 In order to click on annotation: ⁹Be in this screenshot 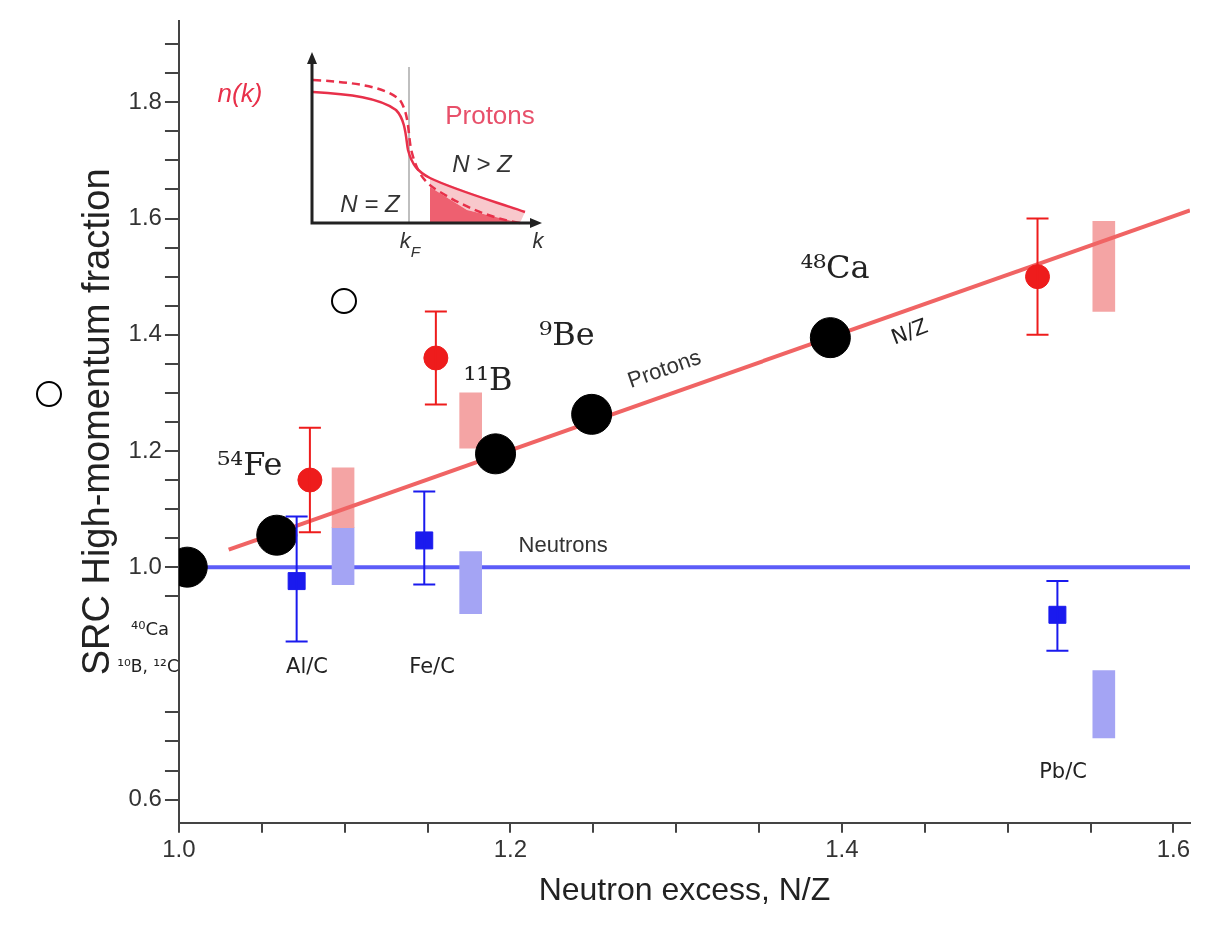, I will do `click(567, 334)`.